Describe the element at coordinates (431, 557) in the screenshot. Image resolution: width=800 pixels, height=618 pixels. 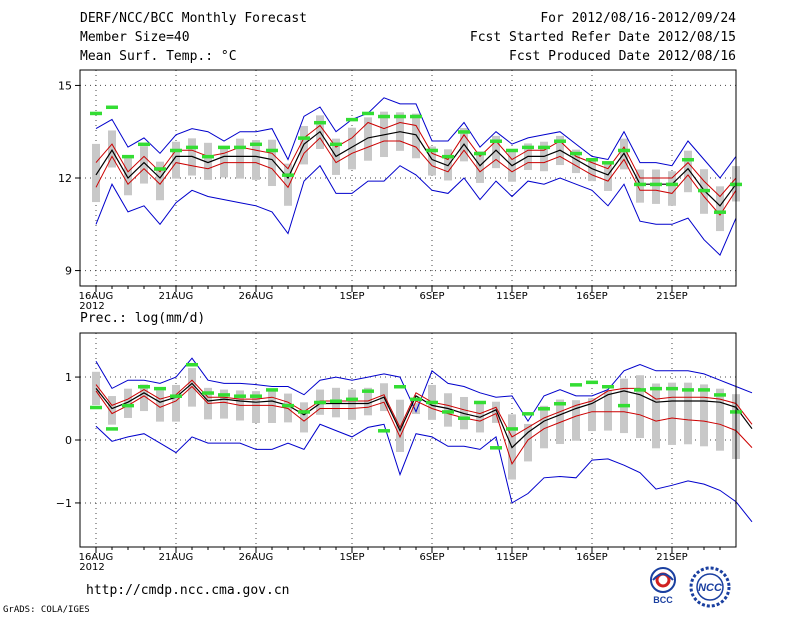
I see `x-tick-label: 6SEP` at that location.